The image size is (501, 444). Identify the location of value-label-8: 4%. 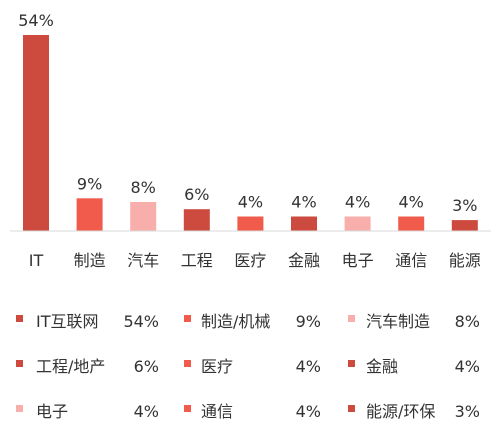
(411, 202).